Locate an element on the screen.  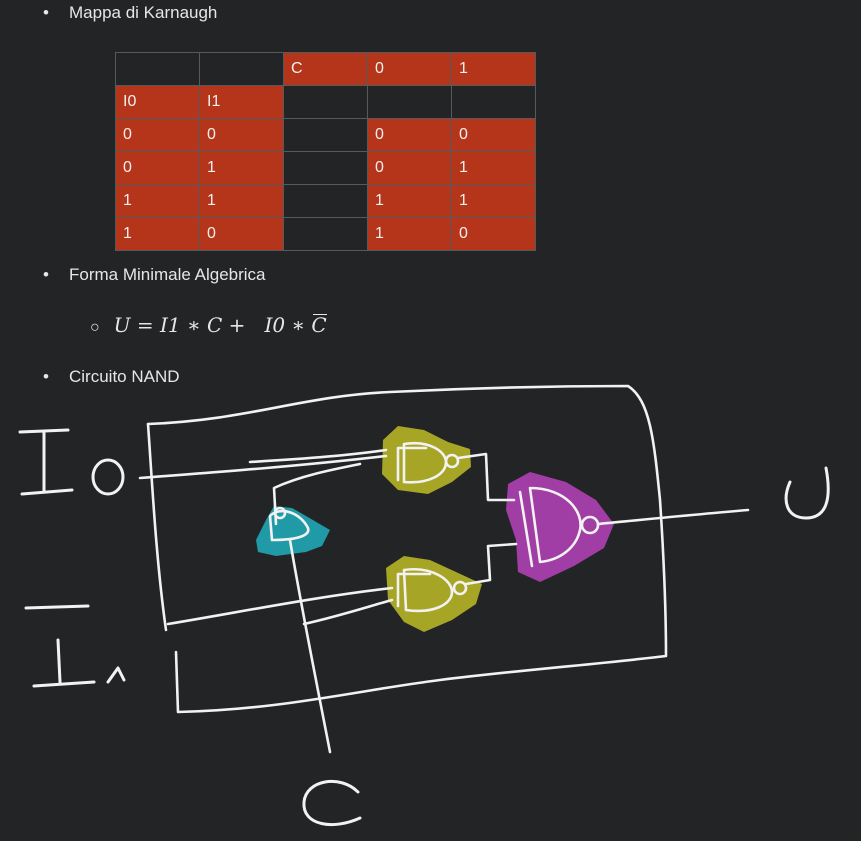
i0-wire is located at coordinates (263, 467).